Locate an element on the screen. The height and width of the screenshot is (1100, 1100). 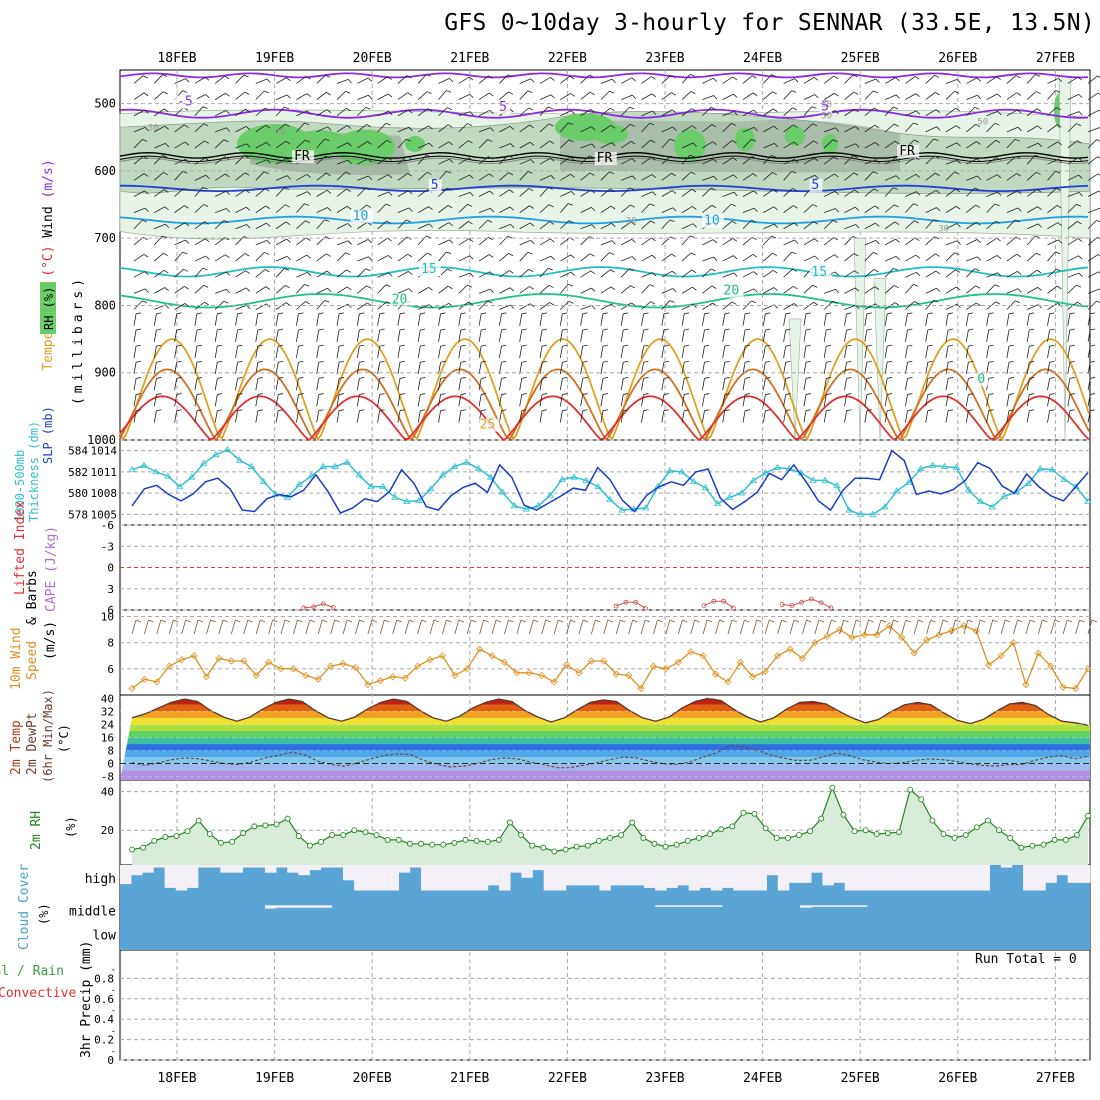
rh-contour-label: 50 is located at coordinates (982, 122).